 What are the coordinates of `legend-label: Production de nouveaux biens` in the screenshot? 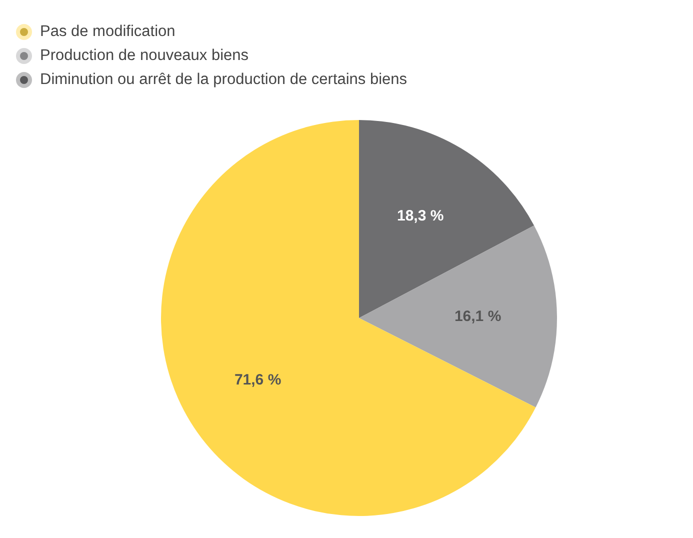 It's located at (144, 55).